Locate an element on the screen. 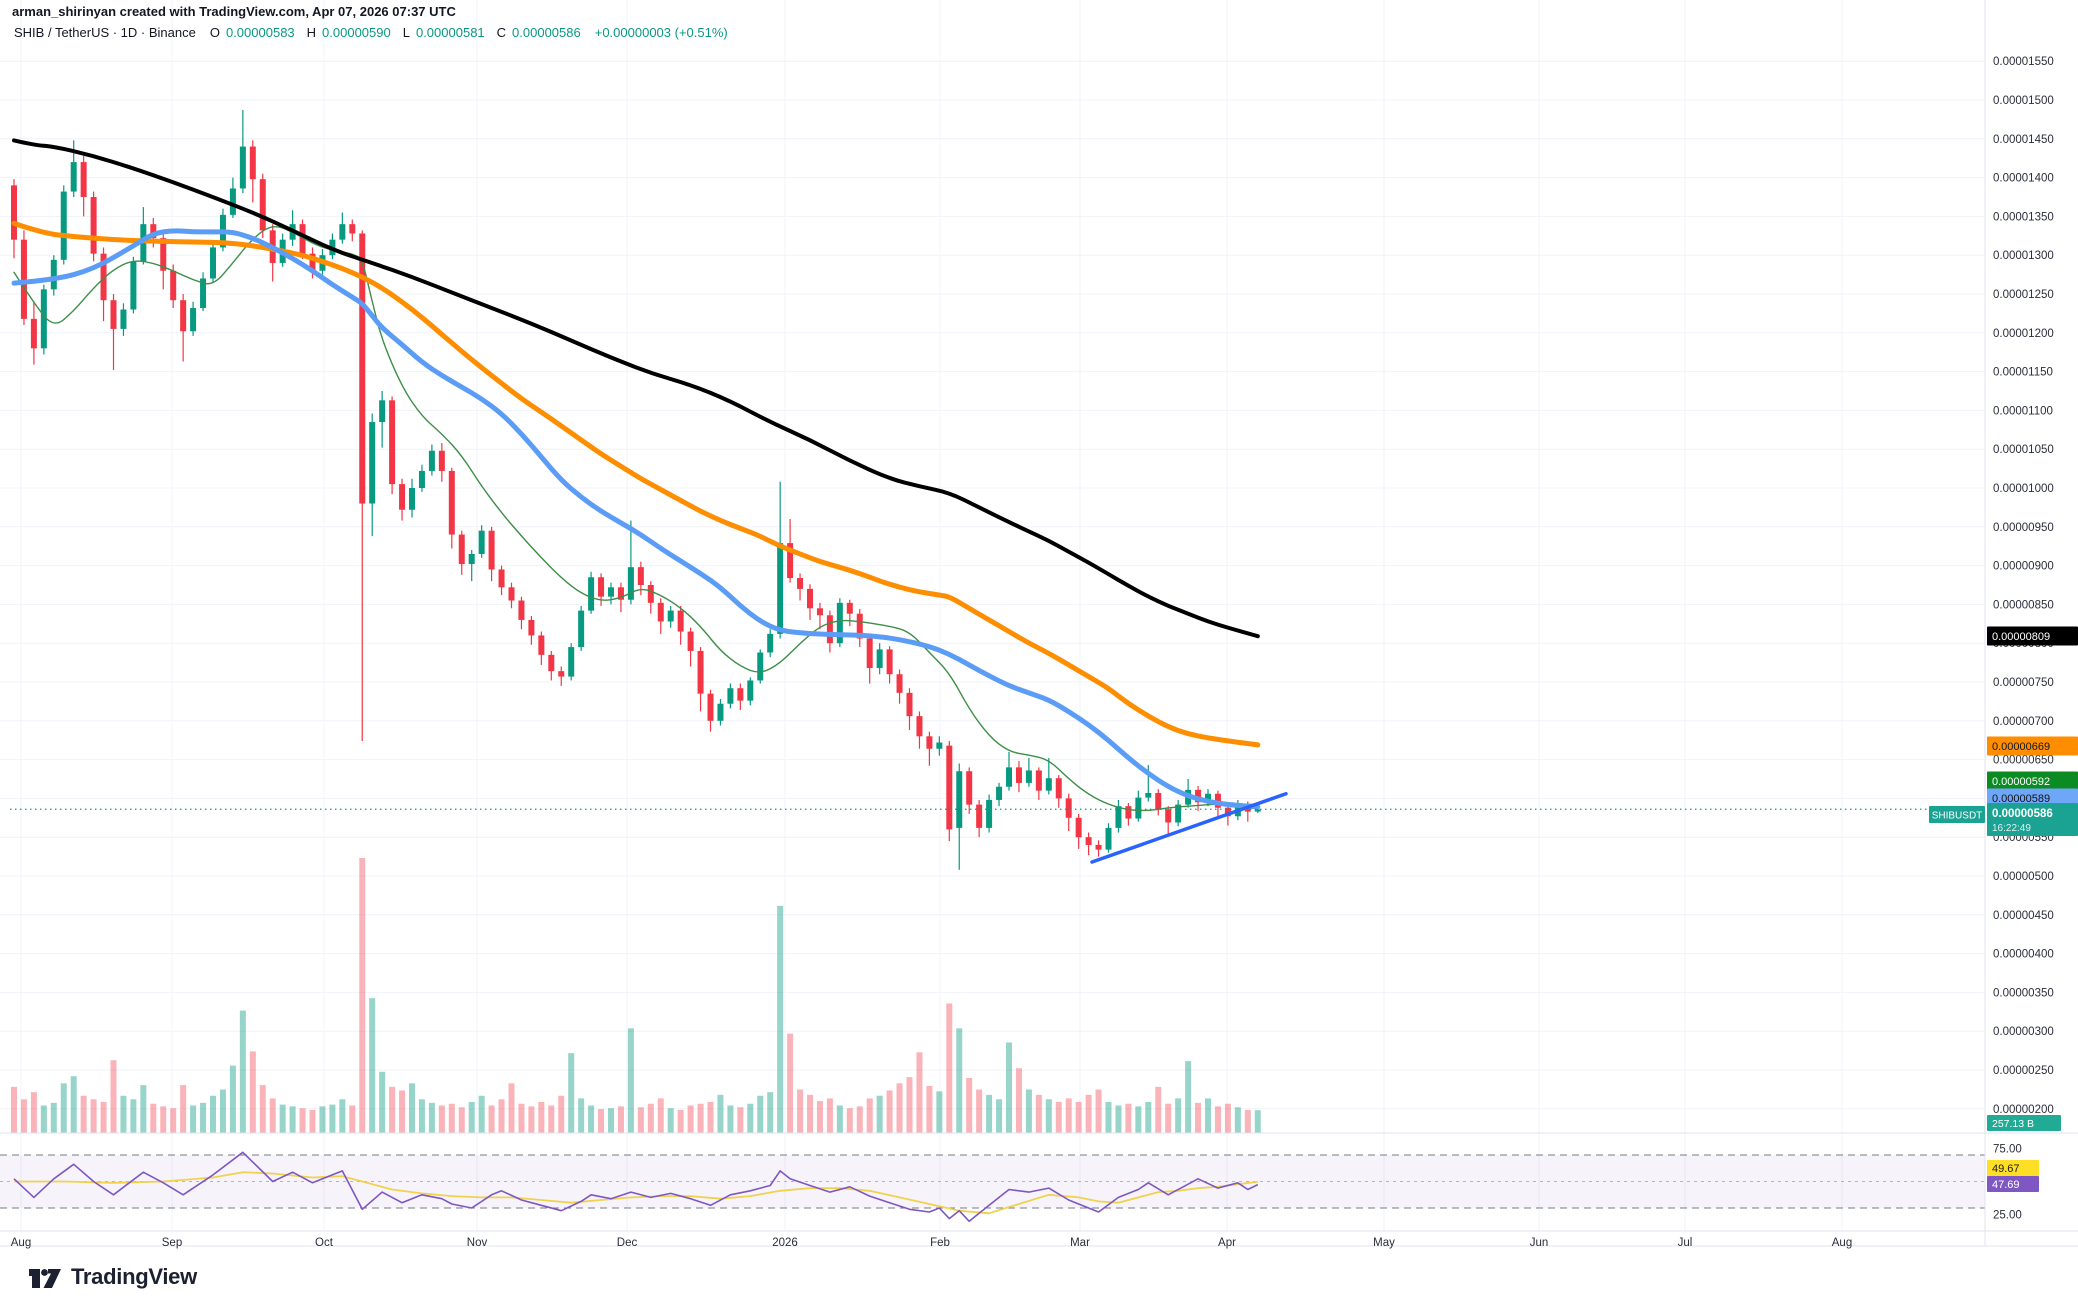  time-axis: Aug Sep Oct Nov Dec 2026 Feb Mar Apr May Jun Jul Aug is located at coordinates (931, 1243).